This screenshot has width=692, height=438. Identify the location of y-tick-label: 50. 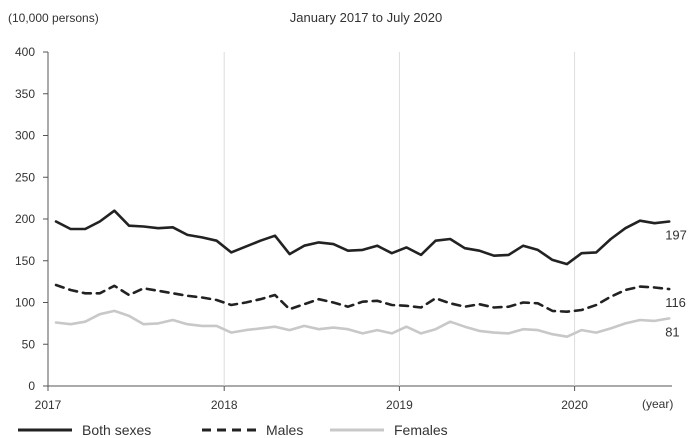
(29, 344).